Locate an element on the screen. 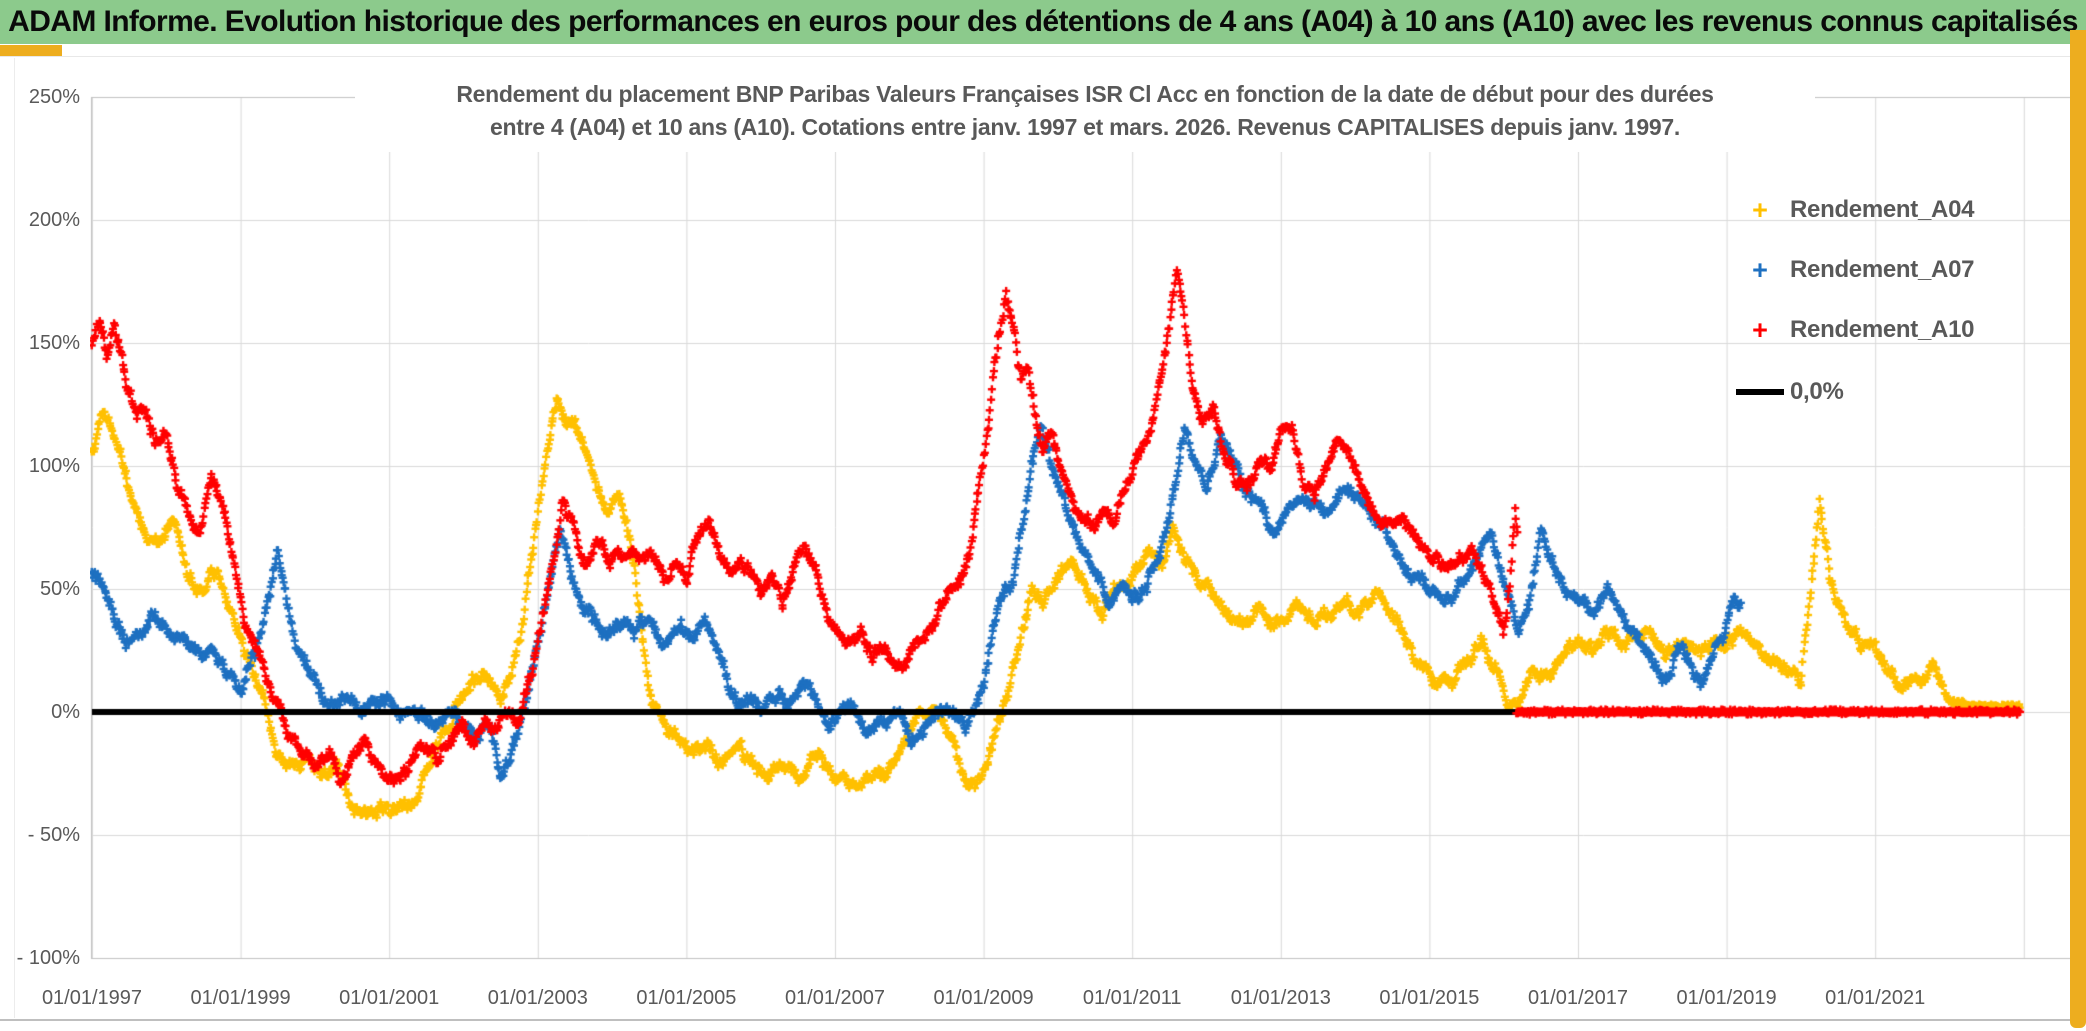 This screenshot has height=1031, width=2086. header-underline is located at coordinates (1035, 56).